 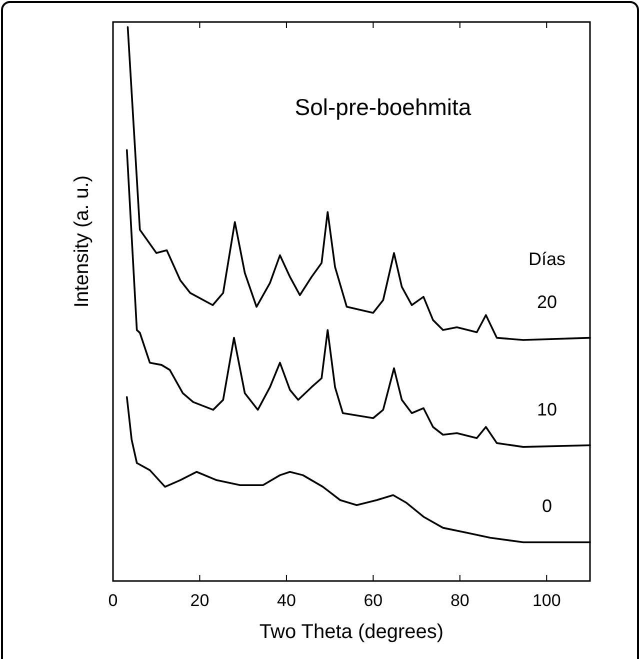 What do you see at coordinates (547, 409) in the screenshot?
I see `series-label: 10` at bounding box center [547, 409].